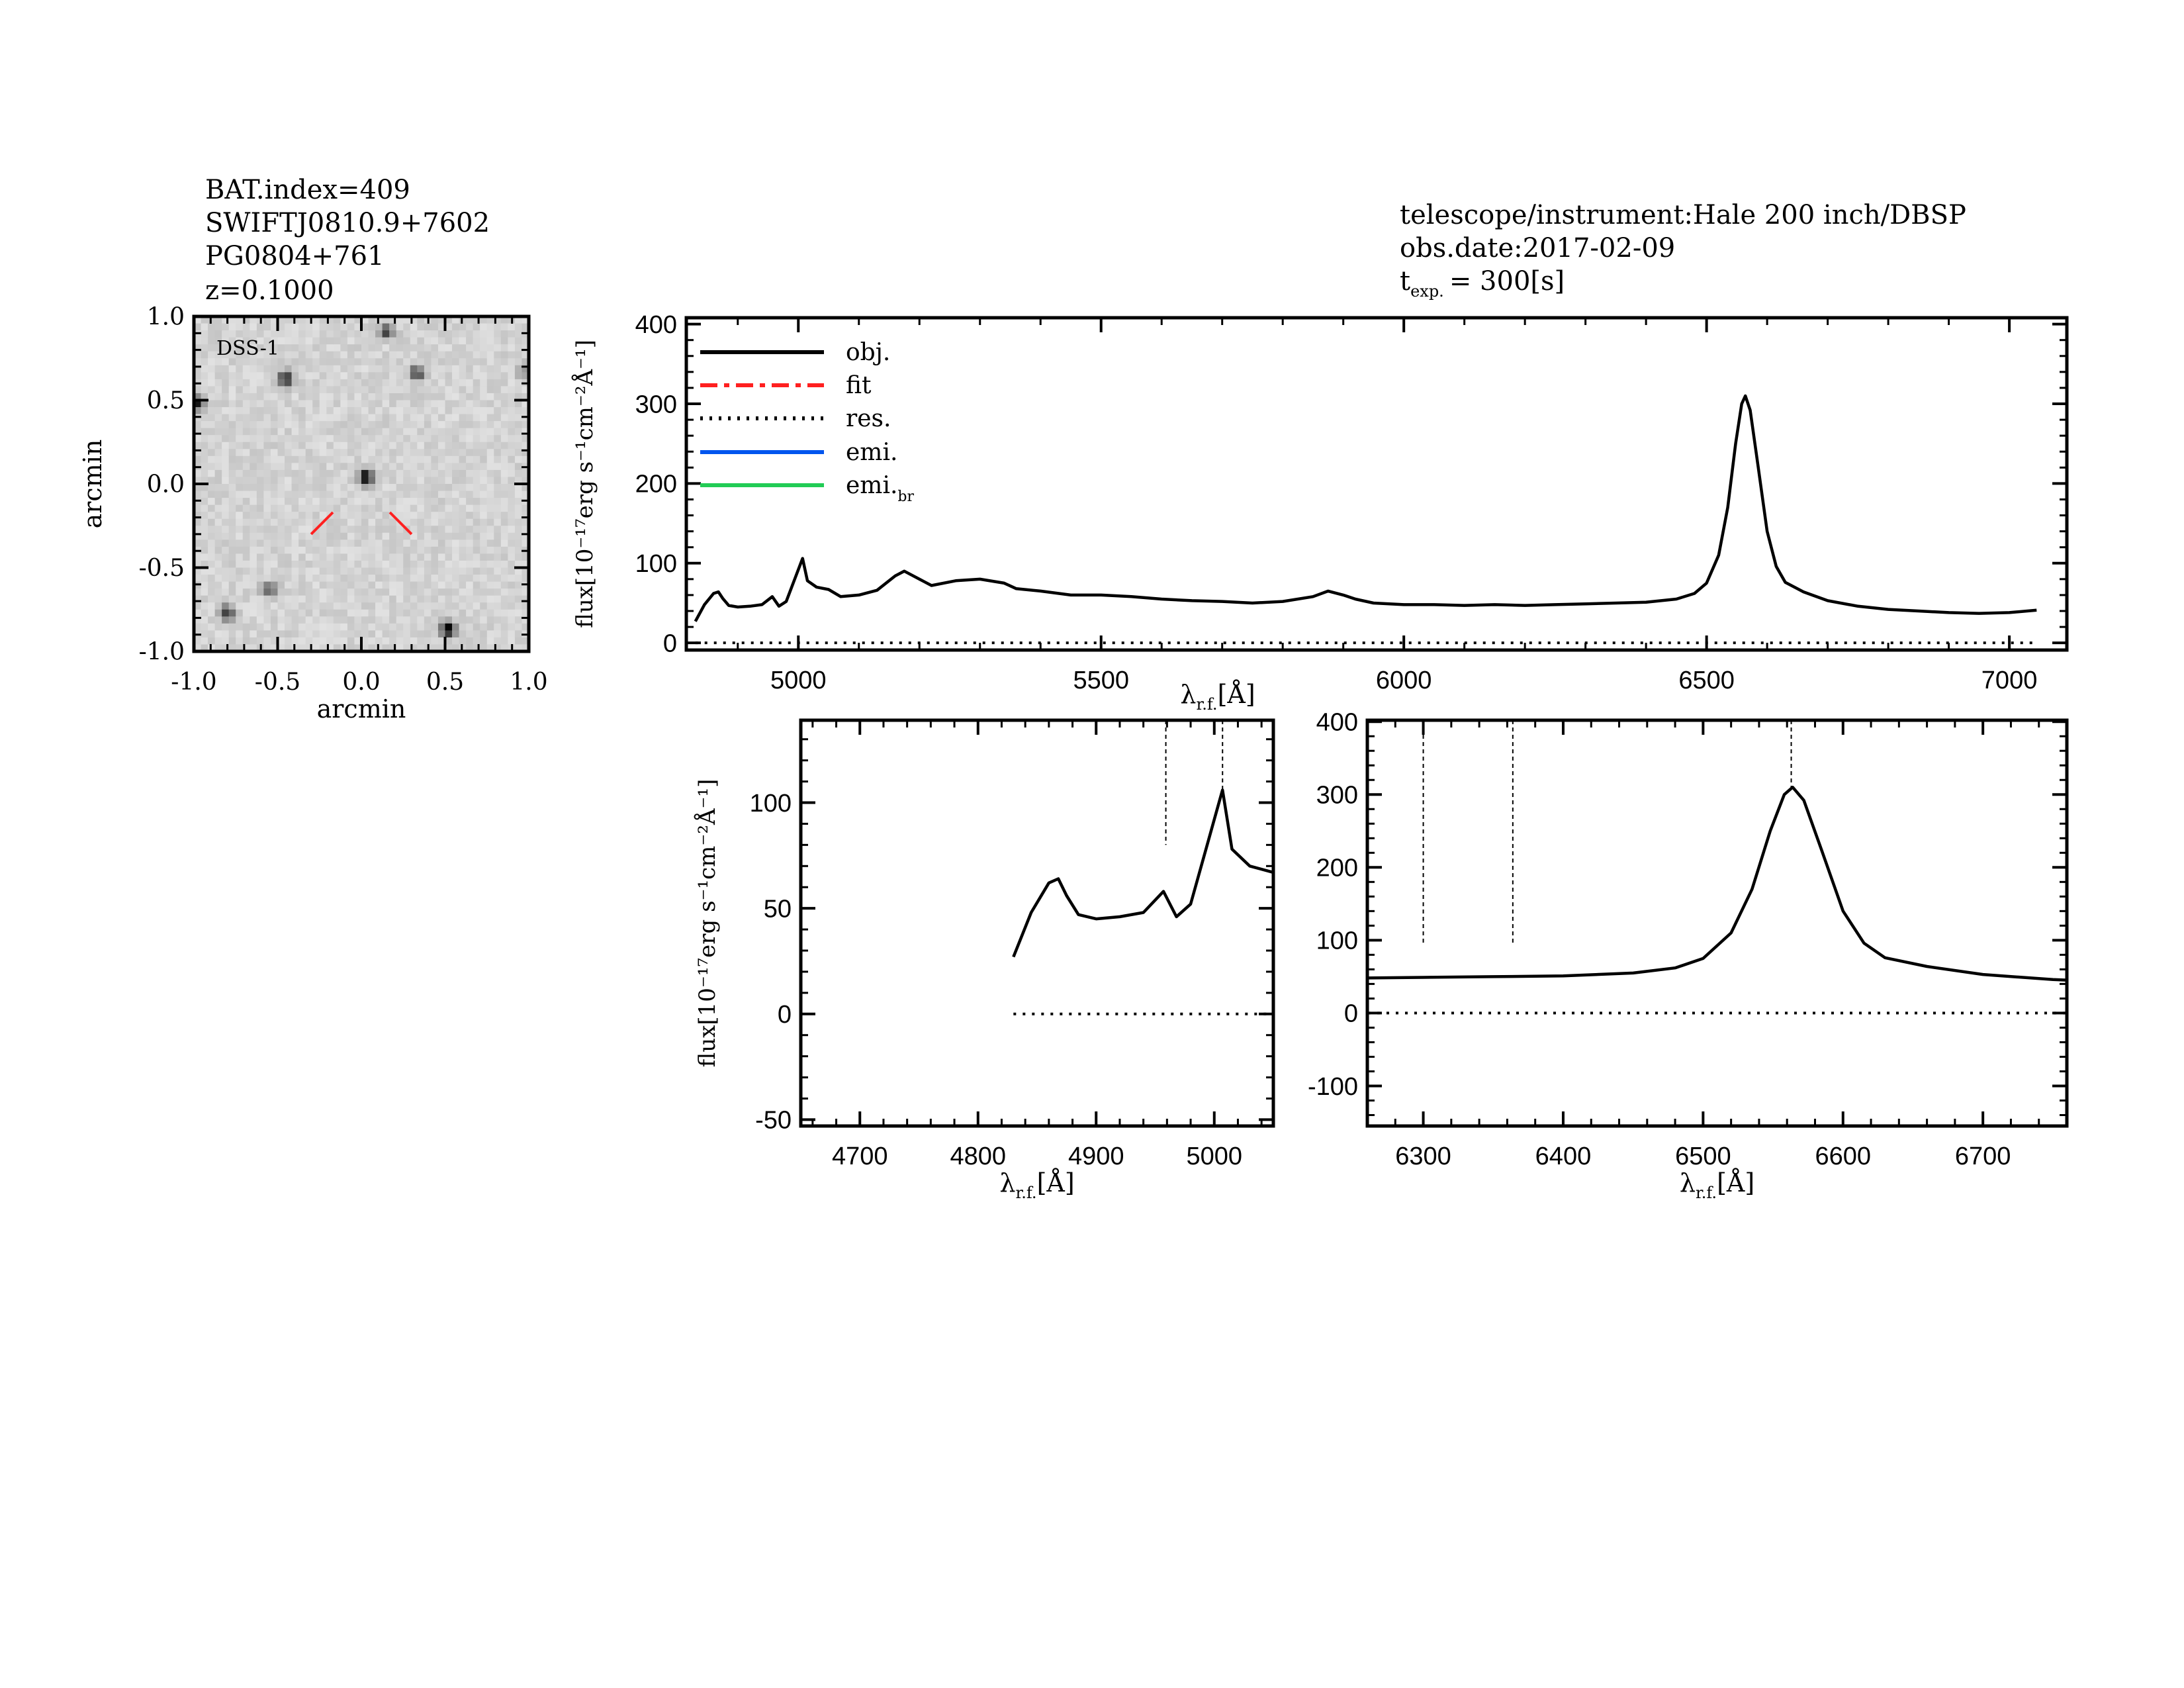 This screenshot has width=2184, height=1688. What do you see at coordinates (1482, 283) in the screenshot?
I see `exposure-time: texp. = 300[s]` at bounding box center [1482, 283].